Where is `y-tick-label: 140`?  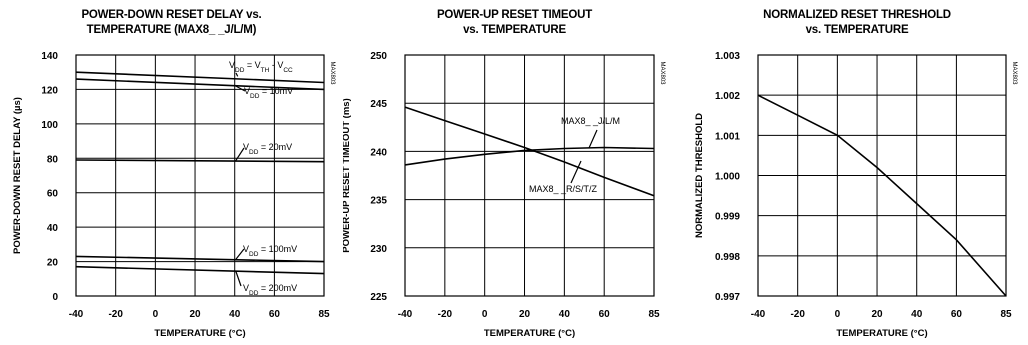 y-tick-label: 140 is located at coordinates (49, 56).